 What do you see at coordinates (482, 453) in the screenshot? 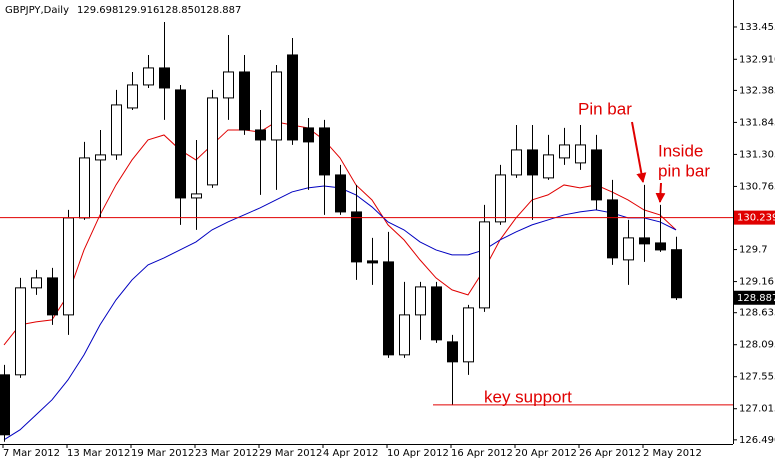
I see `x-tick-label: 16 Apr 2012` at bounding box center [482, 453].